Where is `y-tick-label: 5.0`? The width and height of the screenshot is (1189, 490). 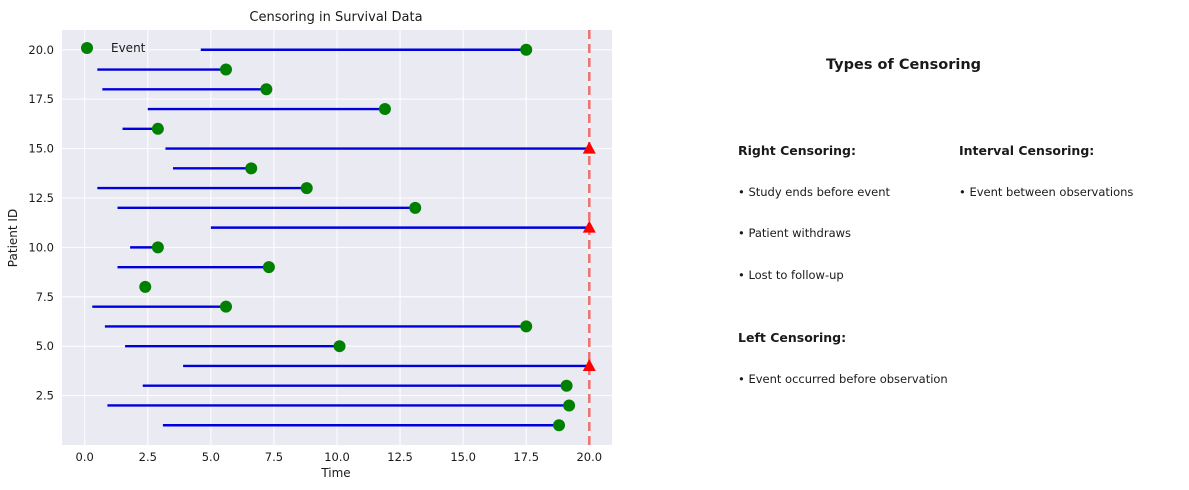
y-tick-label: 5.0 is located at coordinates (45, 346).